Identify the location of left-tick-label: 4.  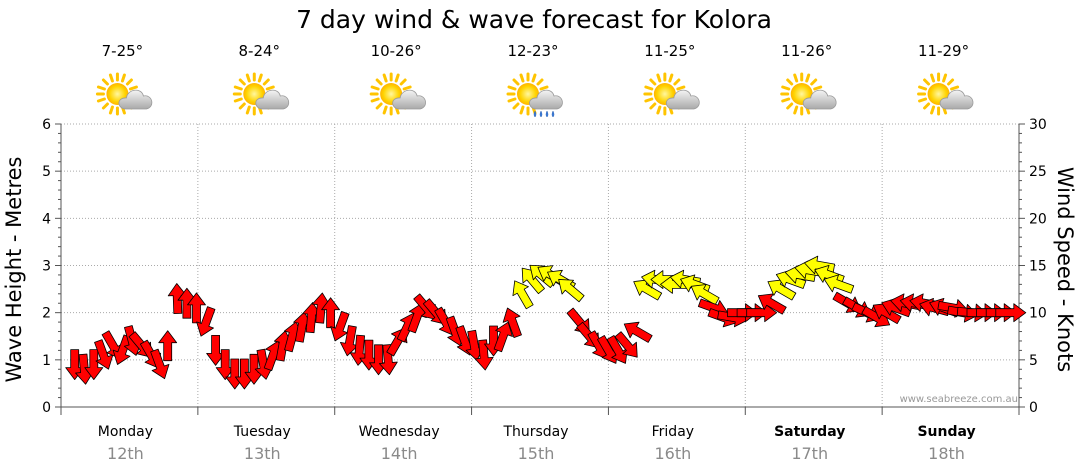
(46, 219).